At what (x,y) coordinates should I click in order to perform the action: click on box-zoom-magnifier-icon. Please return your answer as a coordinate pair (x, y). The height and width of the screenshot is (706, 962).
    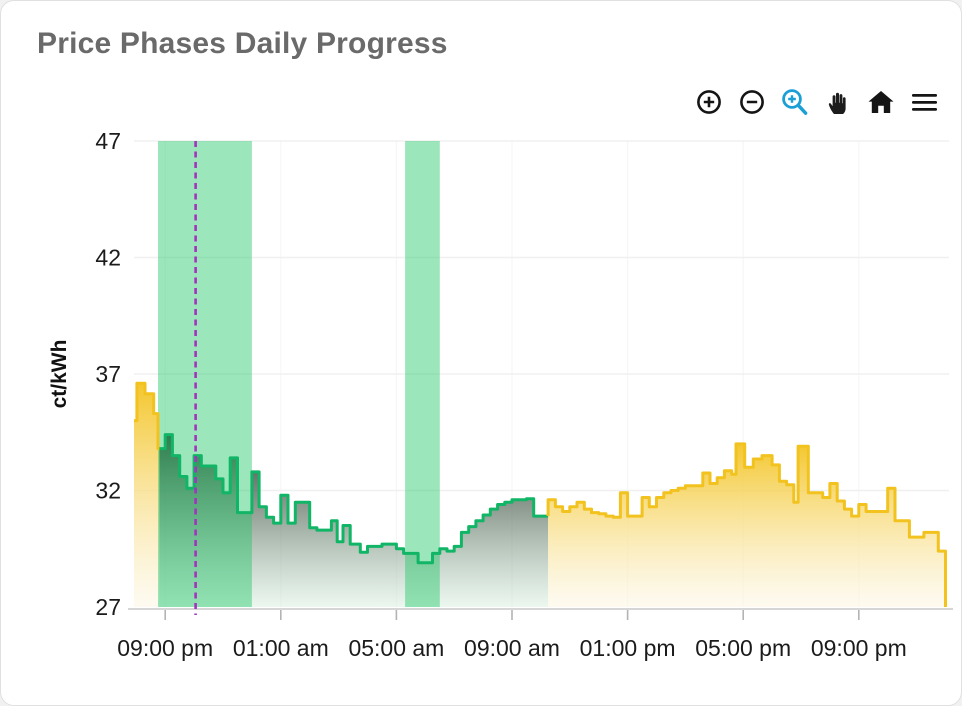
    Looking at the image, I should click on (795, 102).